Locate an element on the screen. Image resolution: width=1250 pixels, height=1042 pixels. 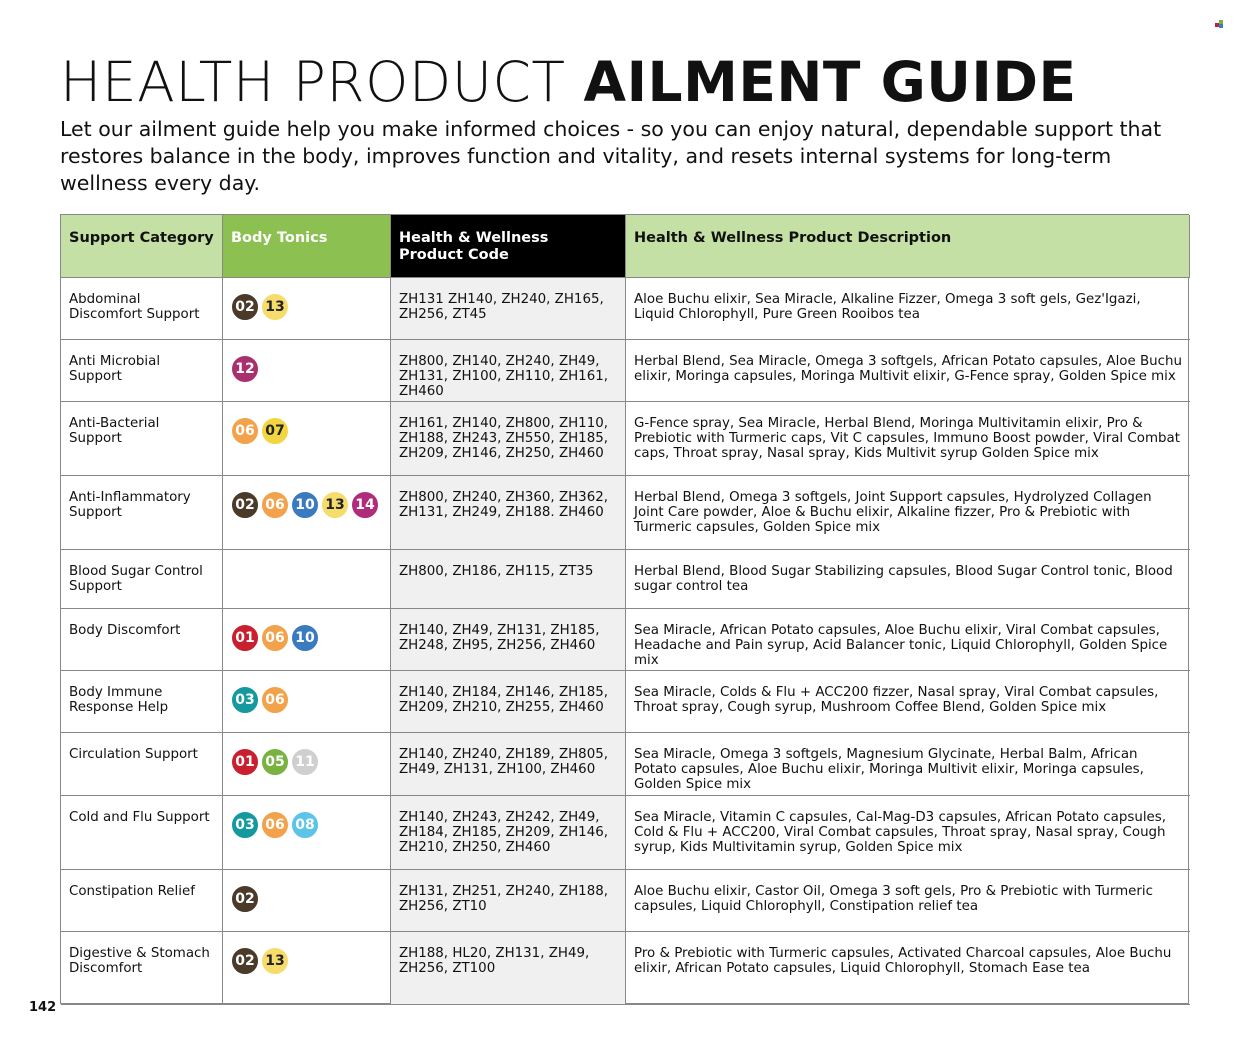
column-header: Support Category is located at coordinates (142, 246).